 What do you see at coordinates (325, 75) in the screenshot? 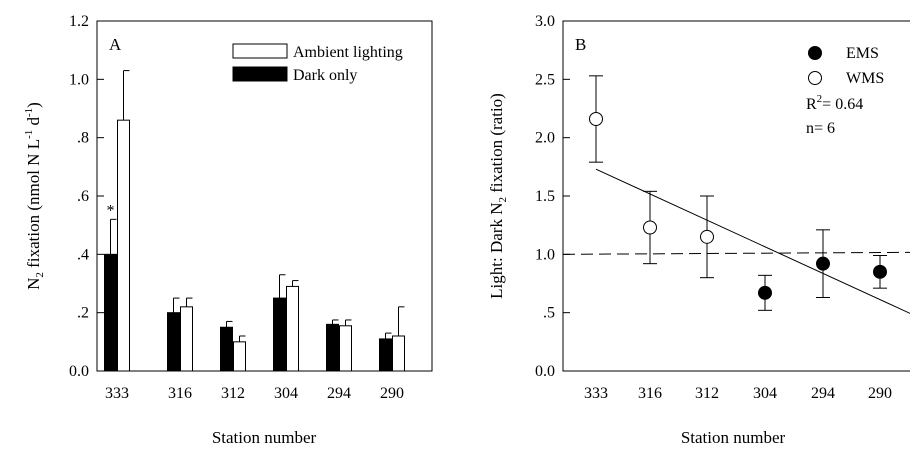
I see `legend-label: Dark only` at bounding box center [325, 75].